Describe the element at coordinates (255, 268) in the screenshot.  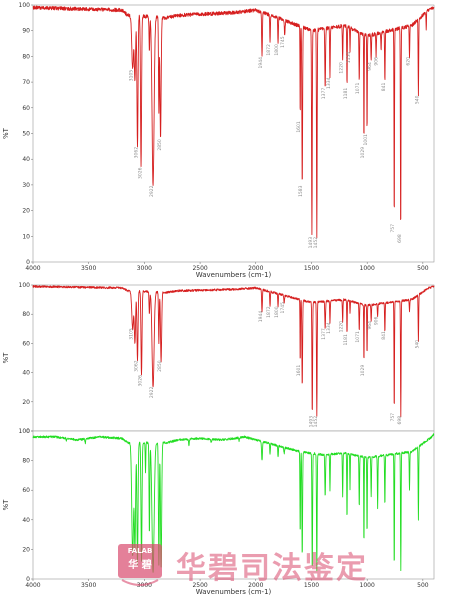
I see `x-tick-label: 2000` at that location.